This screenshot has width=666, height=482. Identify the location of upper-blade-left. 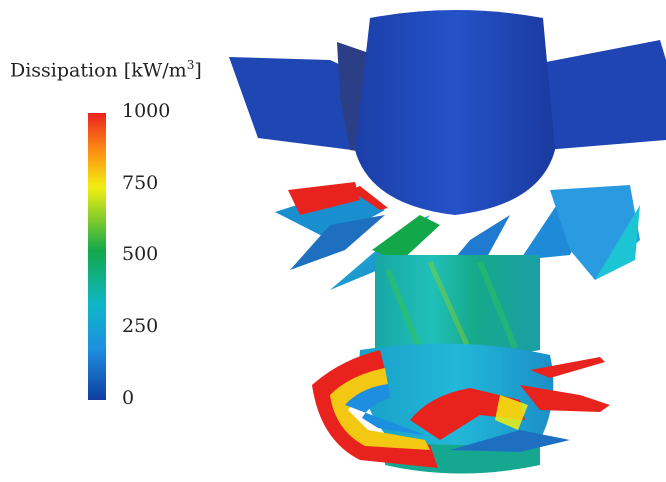
(290, 103).